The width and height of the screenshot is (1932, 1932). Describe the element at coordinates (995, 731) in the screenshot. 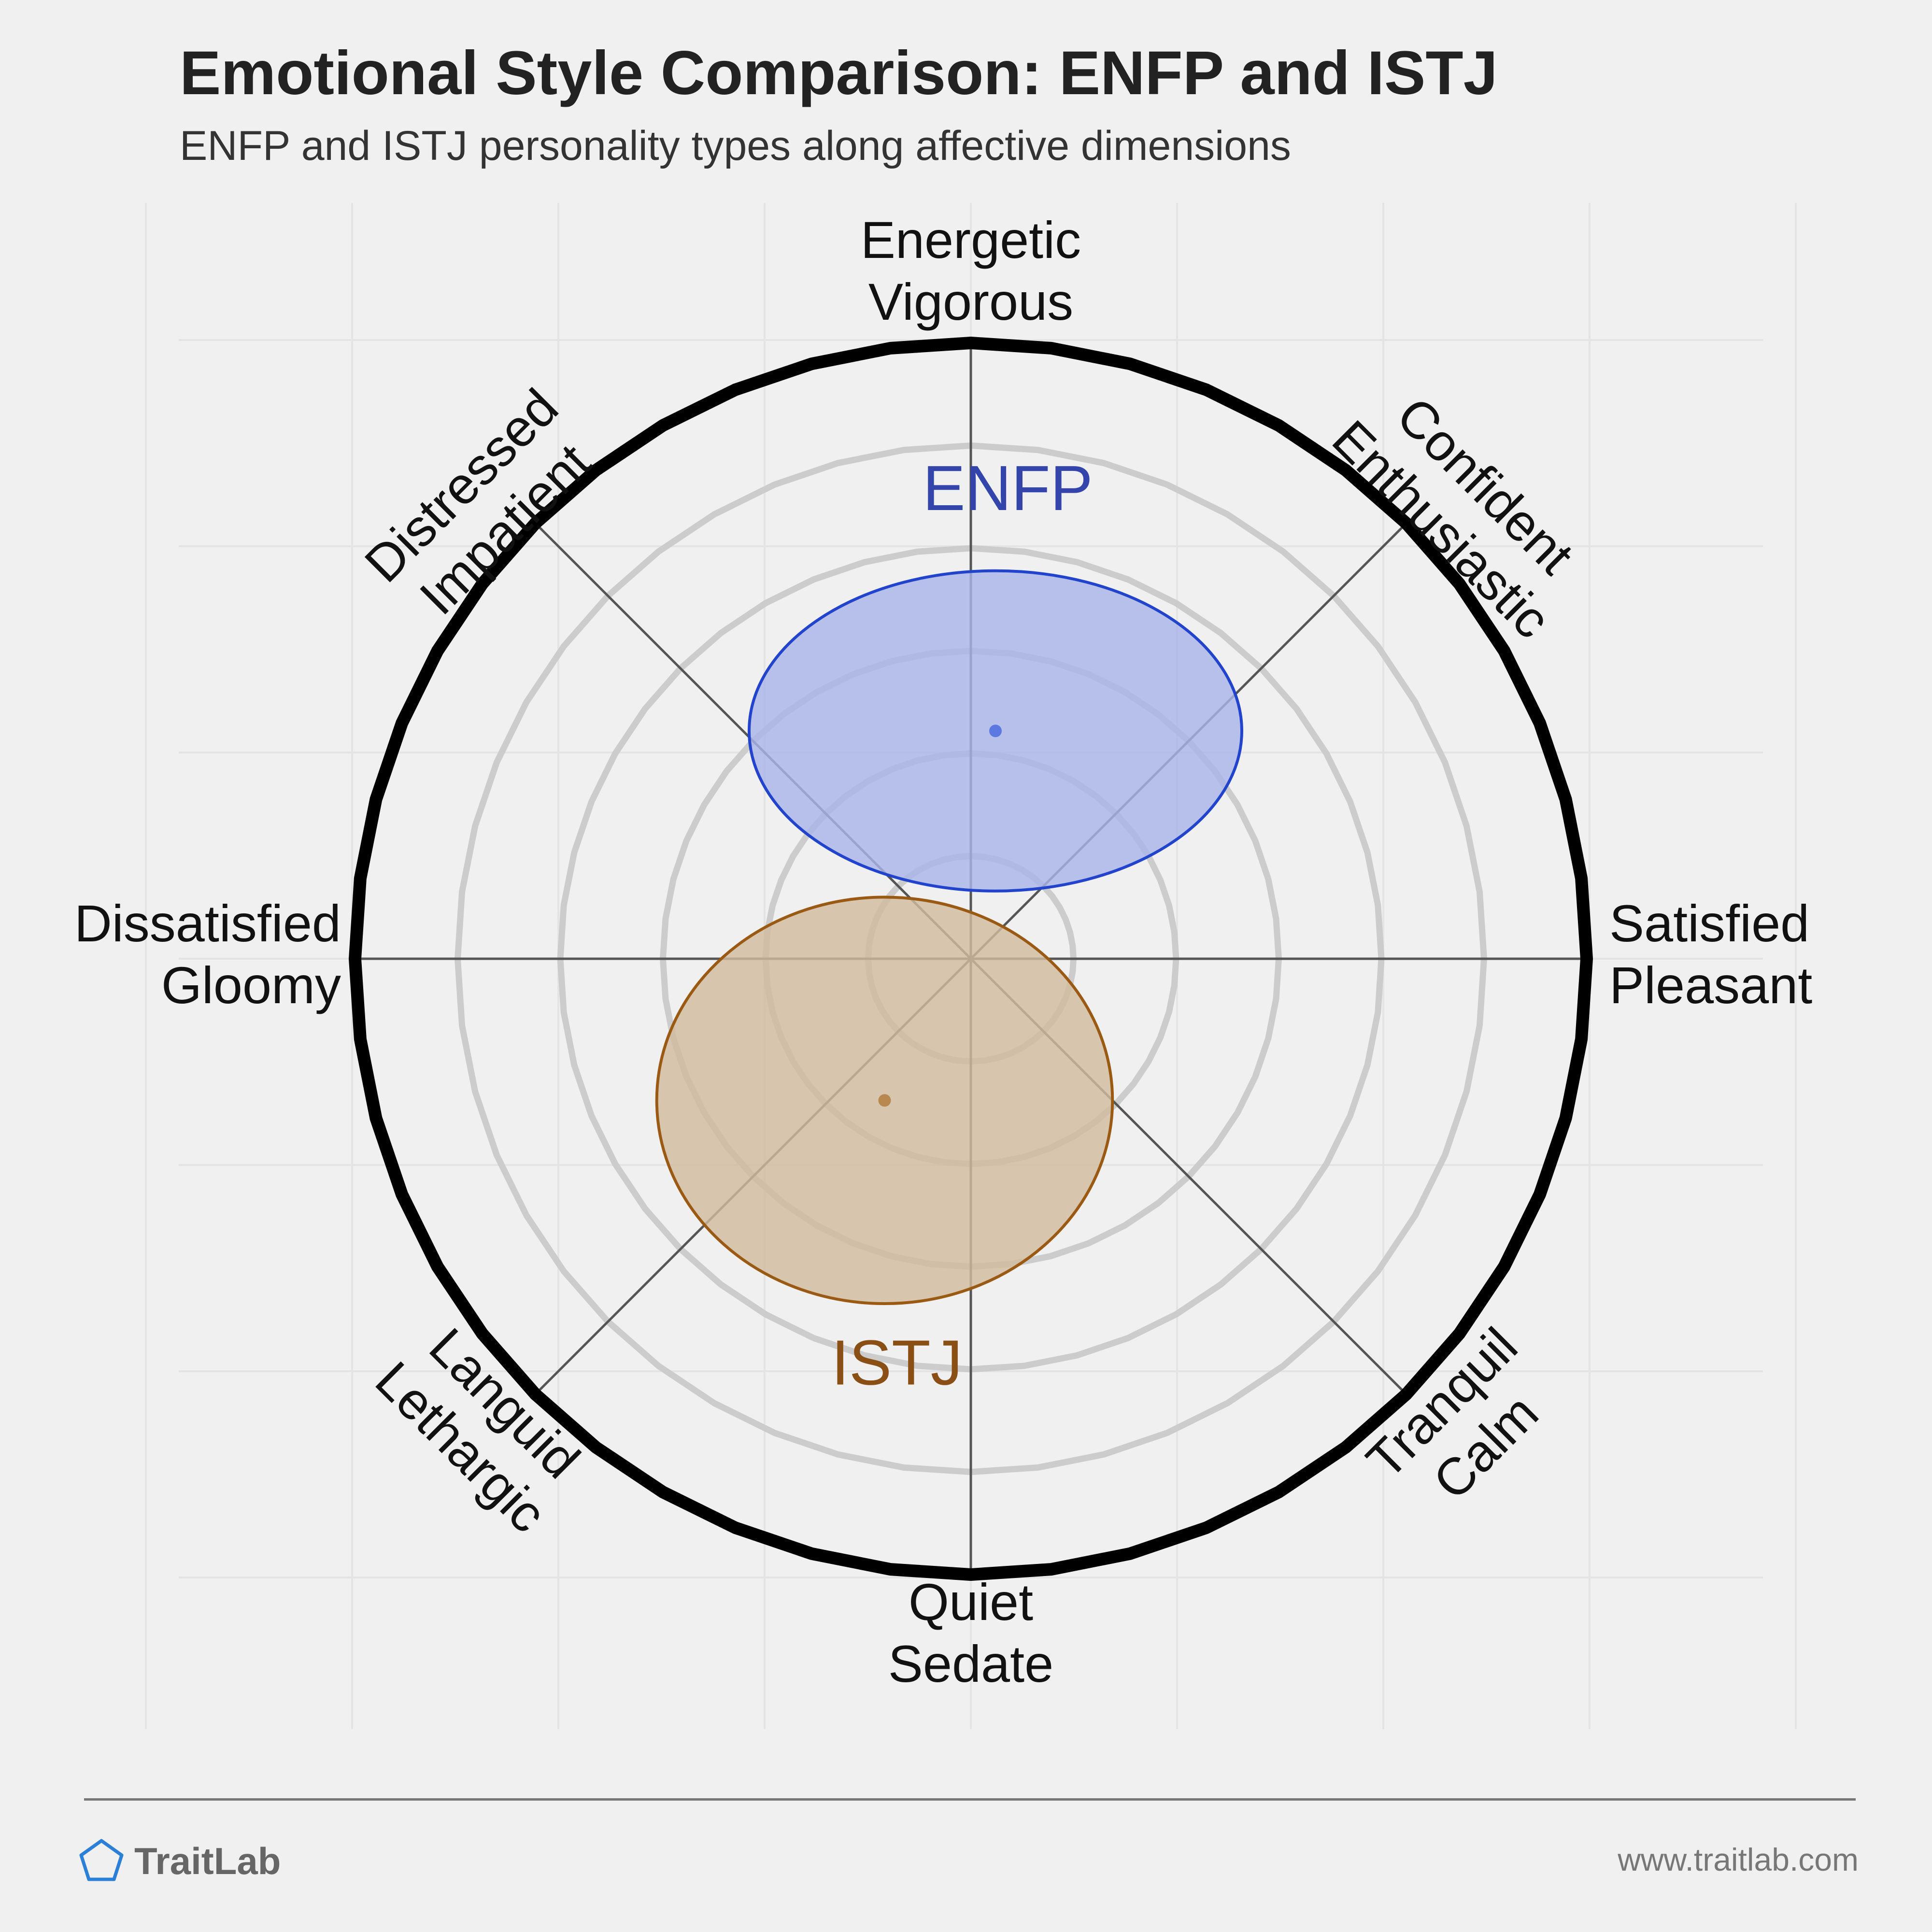

I see `enfp-point` at that location.